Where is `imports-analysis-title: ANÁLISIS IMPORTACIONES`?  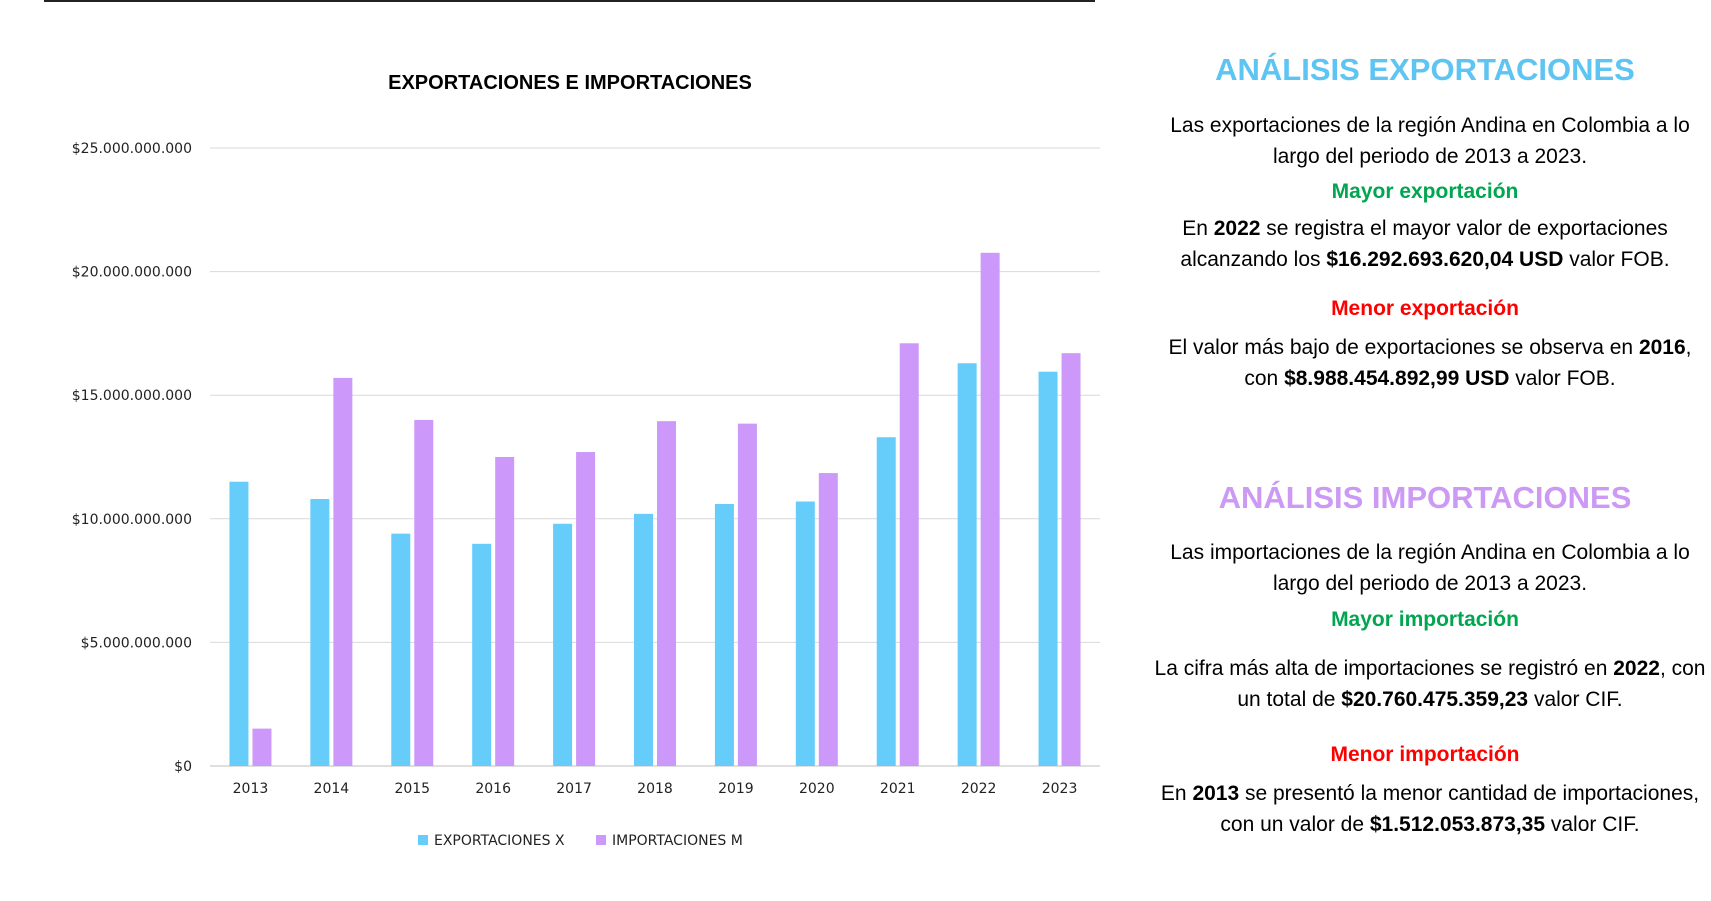
imports-analysis-title: ANÁLISIS IMPORTACIONES is located at coordinates (1425, 498).